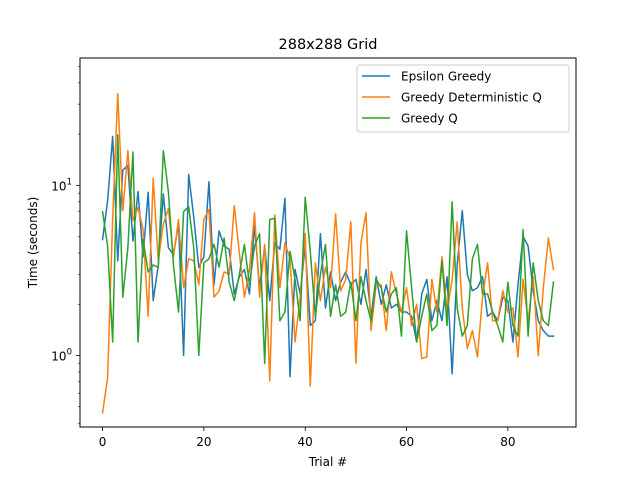 The width and height of the screenshot is (640, 480). What do you see at coordinates (429, 119) in the screenshot?
I see `legend-label: Greedy Q` at bounding box center [429, 119].